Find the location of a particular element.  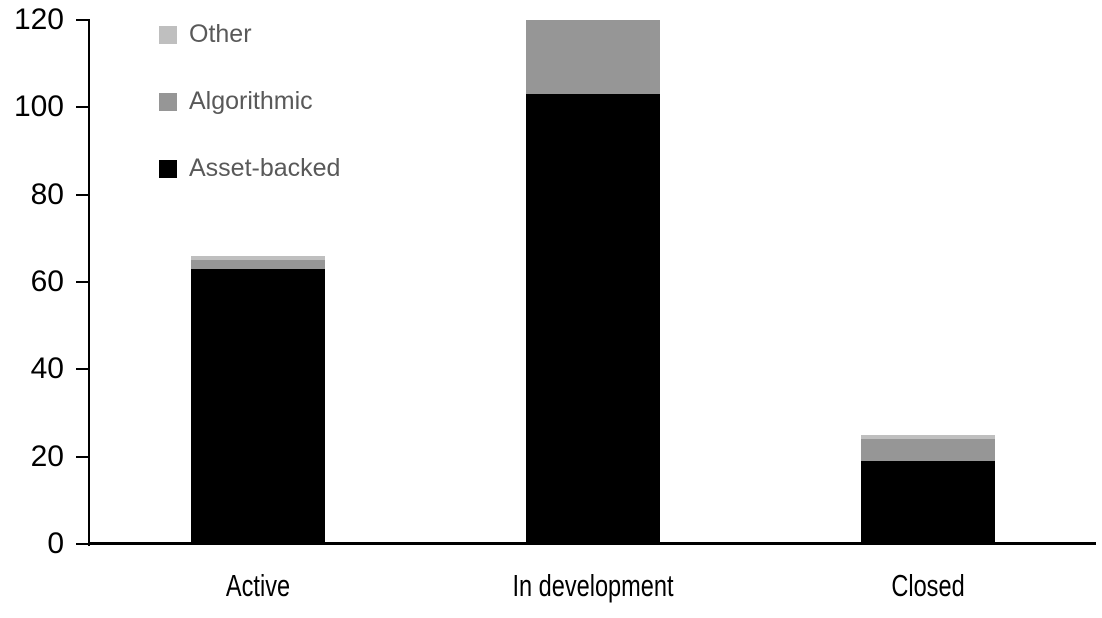

y-tick-label: 60 is located at coordinates (47, 281).